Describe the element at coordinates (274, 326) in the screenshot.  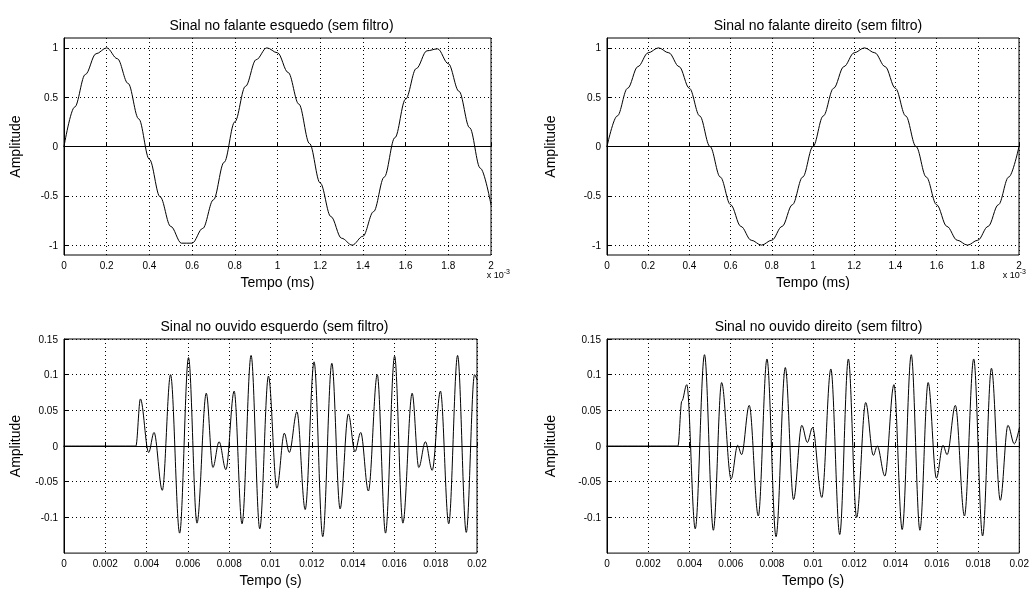
I see `chart-title: Sinal no ouvido esquerdo (sem filtro)` at that location.